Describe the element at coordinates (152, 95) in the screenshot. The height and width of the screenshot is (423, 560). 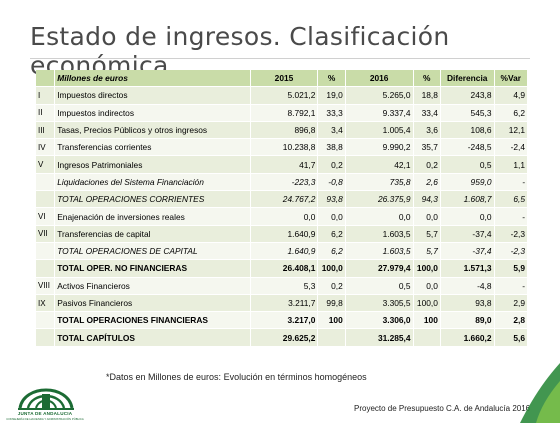
I see `row-label: Impuestos directos` at that location.